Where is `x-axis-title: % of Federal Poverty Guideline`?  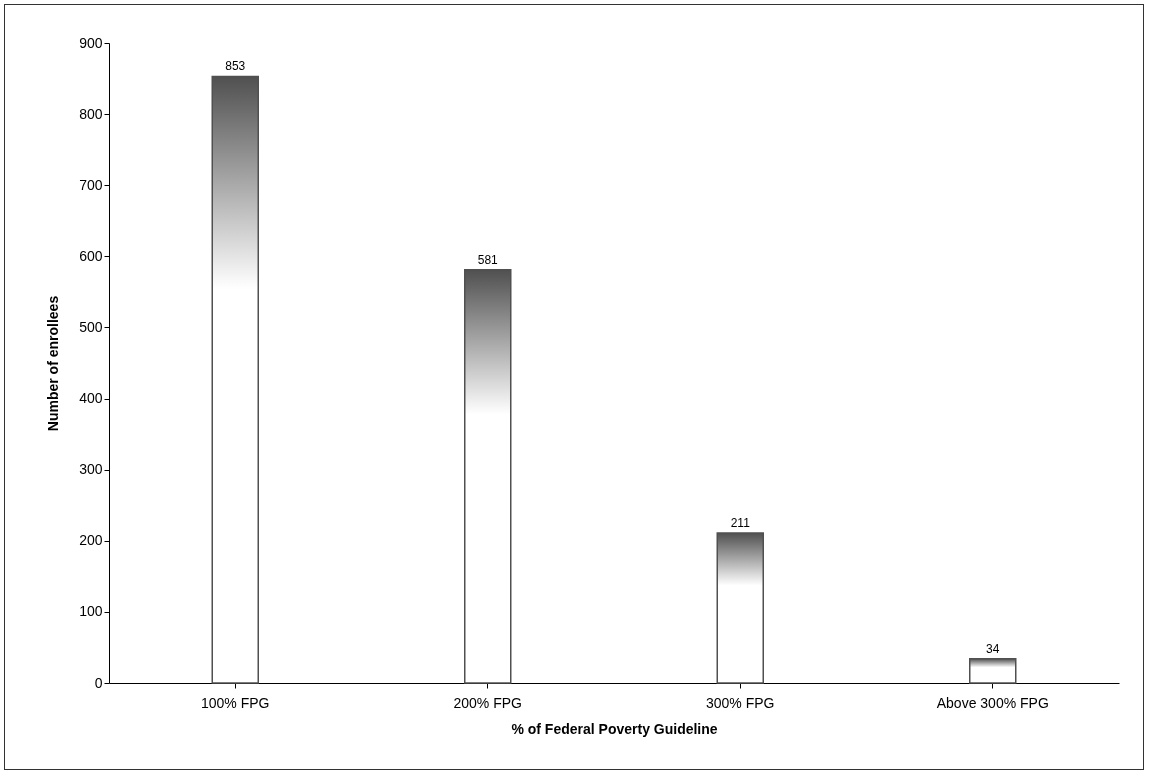 x-axis-title: % of Federal Poverty Guideline is located at coordinates (614, 728).